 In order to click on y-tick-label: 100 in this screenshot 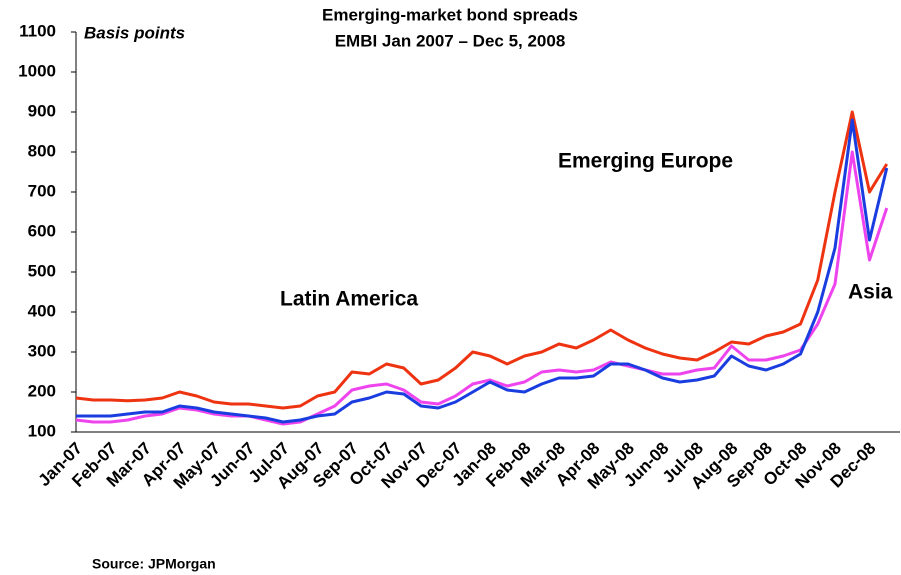, I will do `click(42, 430)`.